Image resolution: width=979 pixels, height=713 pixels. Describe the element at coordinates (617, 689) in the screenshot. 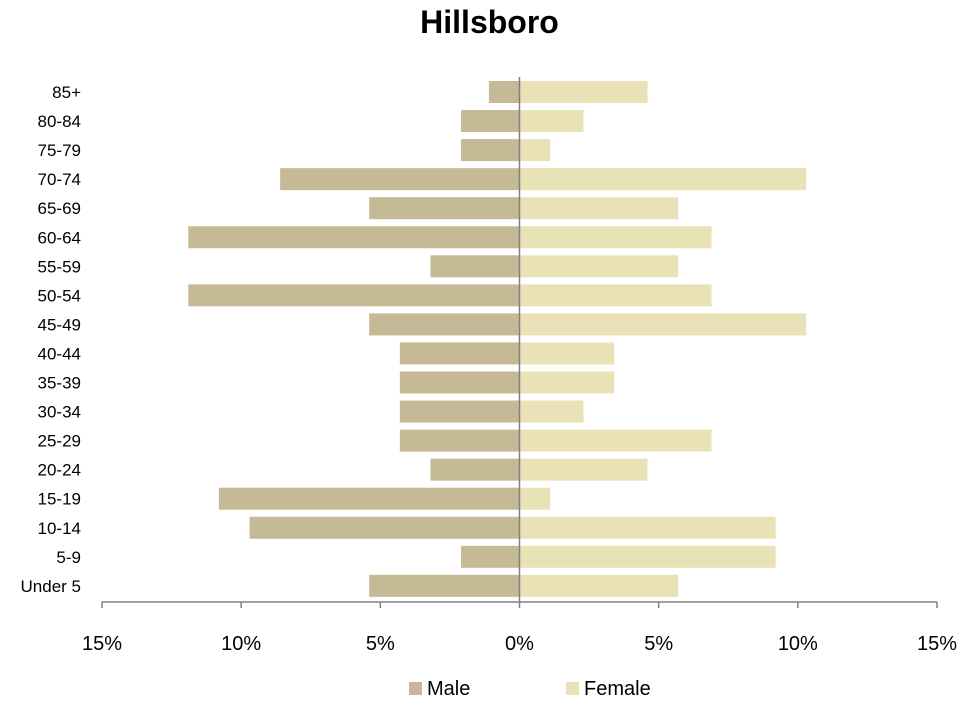

I see `legend-label-female: Female` at that location.